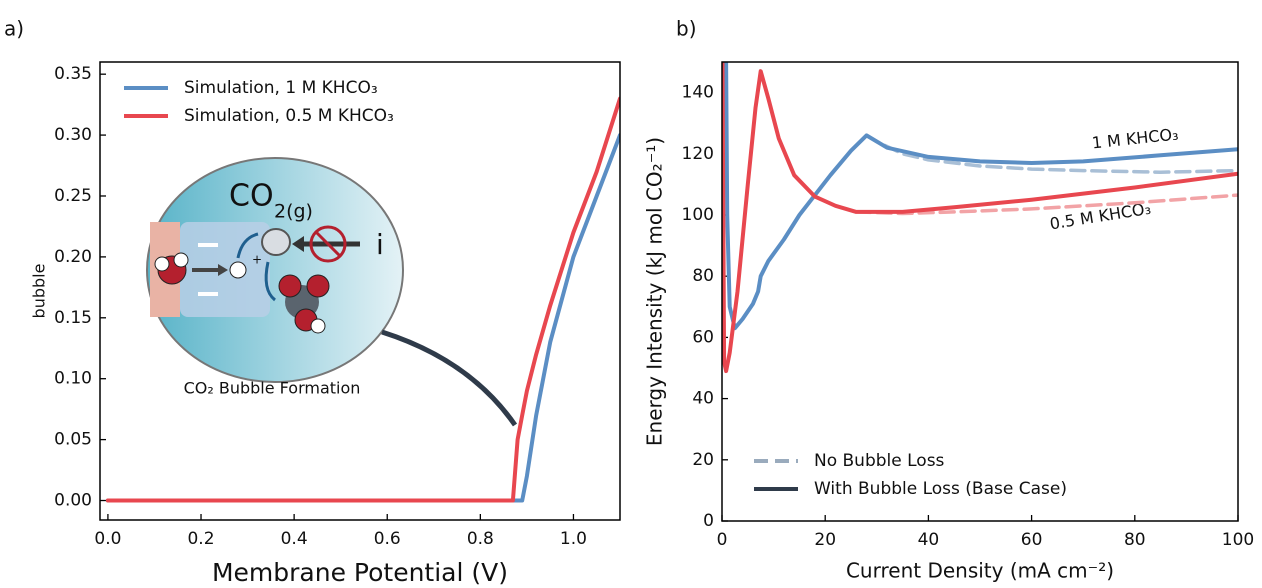 This screenshot has height=588, width=1262. I want to click on inset-formula-sub: 2(g), so click(293, 212).